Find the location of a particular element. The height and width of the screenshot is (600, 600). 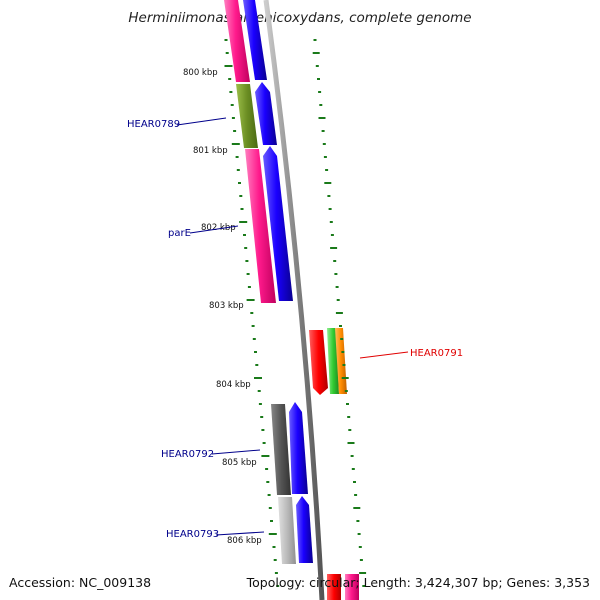

forward-strand-genes is located at coordinates (278, 281).